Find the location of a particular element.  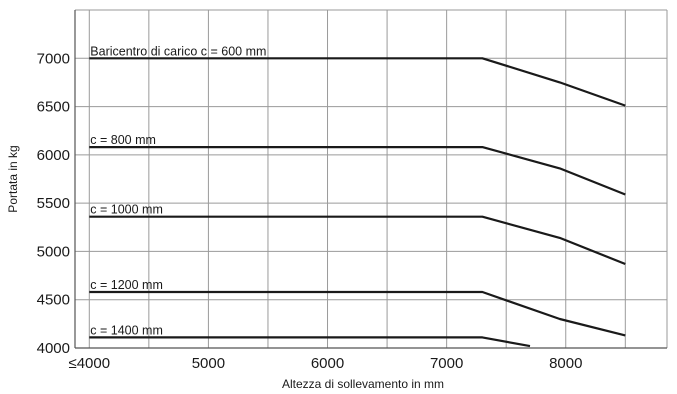

y-tick-label: 6000 is located at coordinates (53, 155).